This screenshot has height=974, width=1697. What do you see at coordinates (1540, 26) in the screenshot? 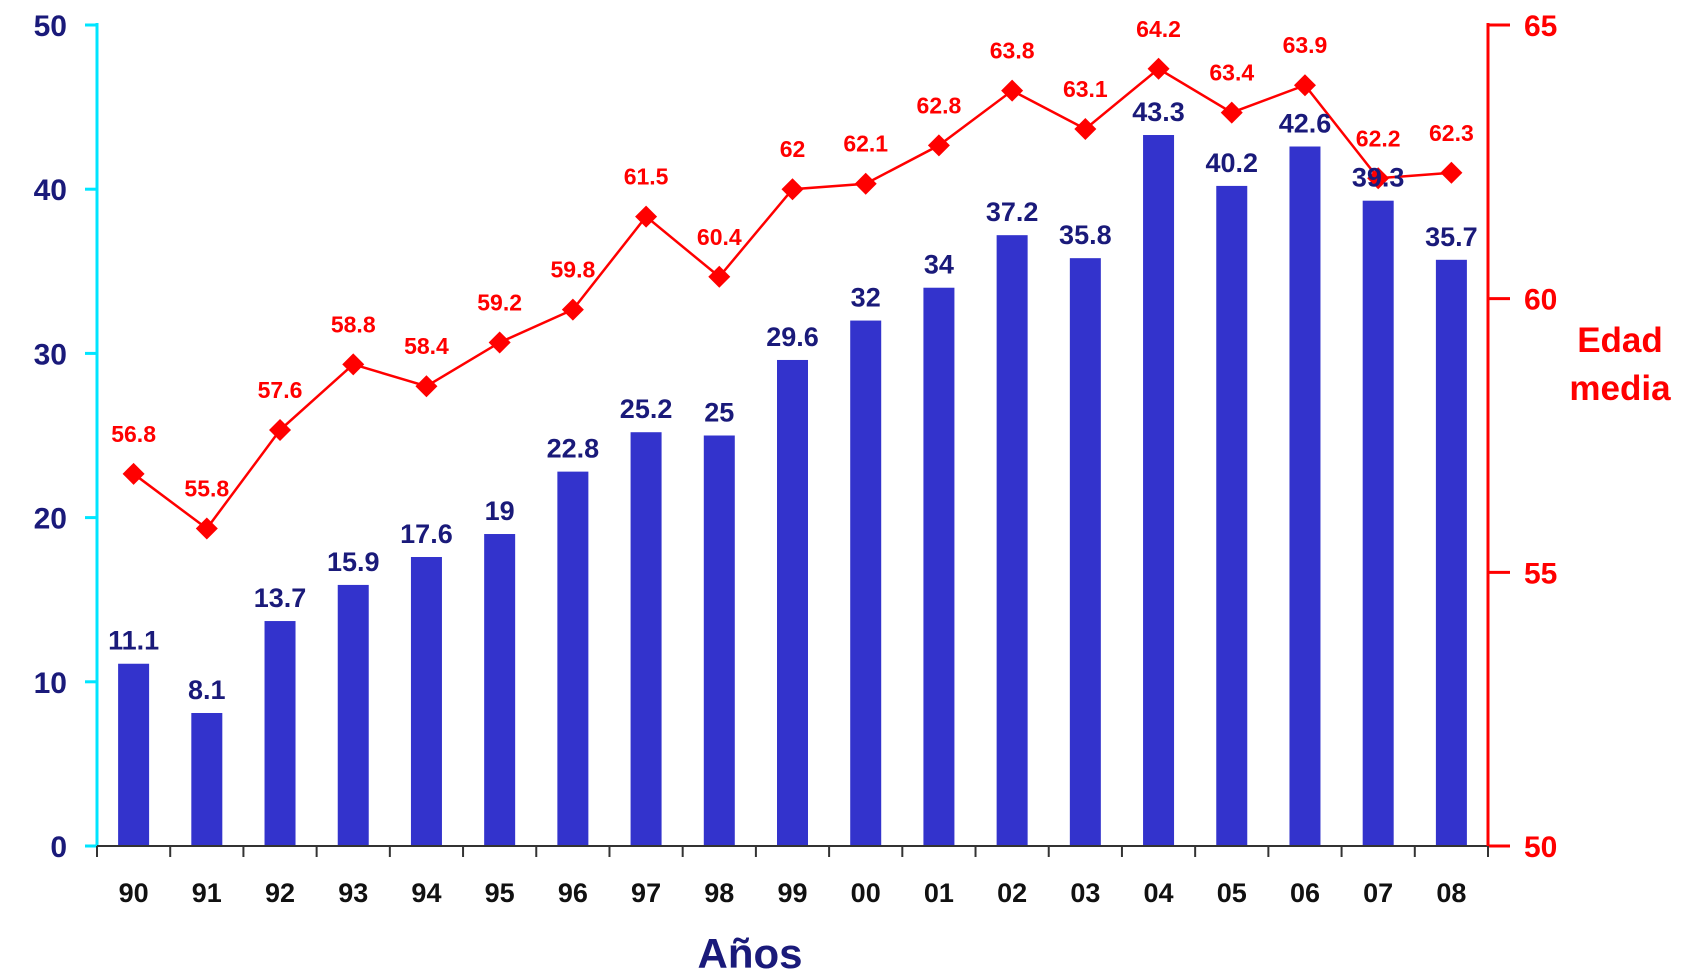
I see `right-tick-label-65: 65` at bounding box center [1540, 26].